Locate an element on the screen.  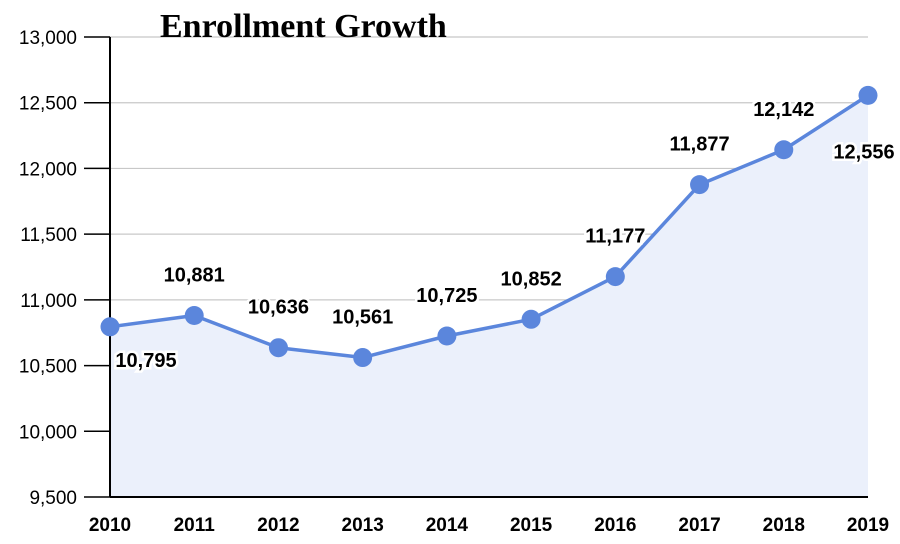
x-tick-label: 2017 is located at coordinates (699, 525).